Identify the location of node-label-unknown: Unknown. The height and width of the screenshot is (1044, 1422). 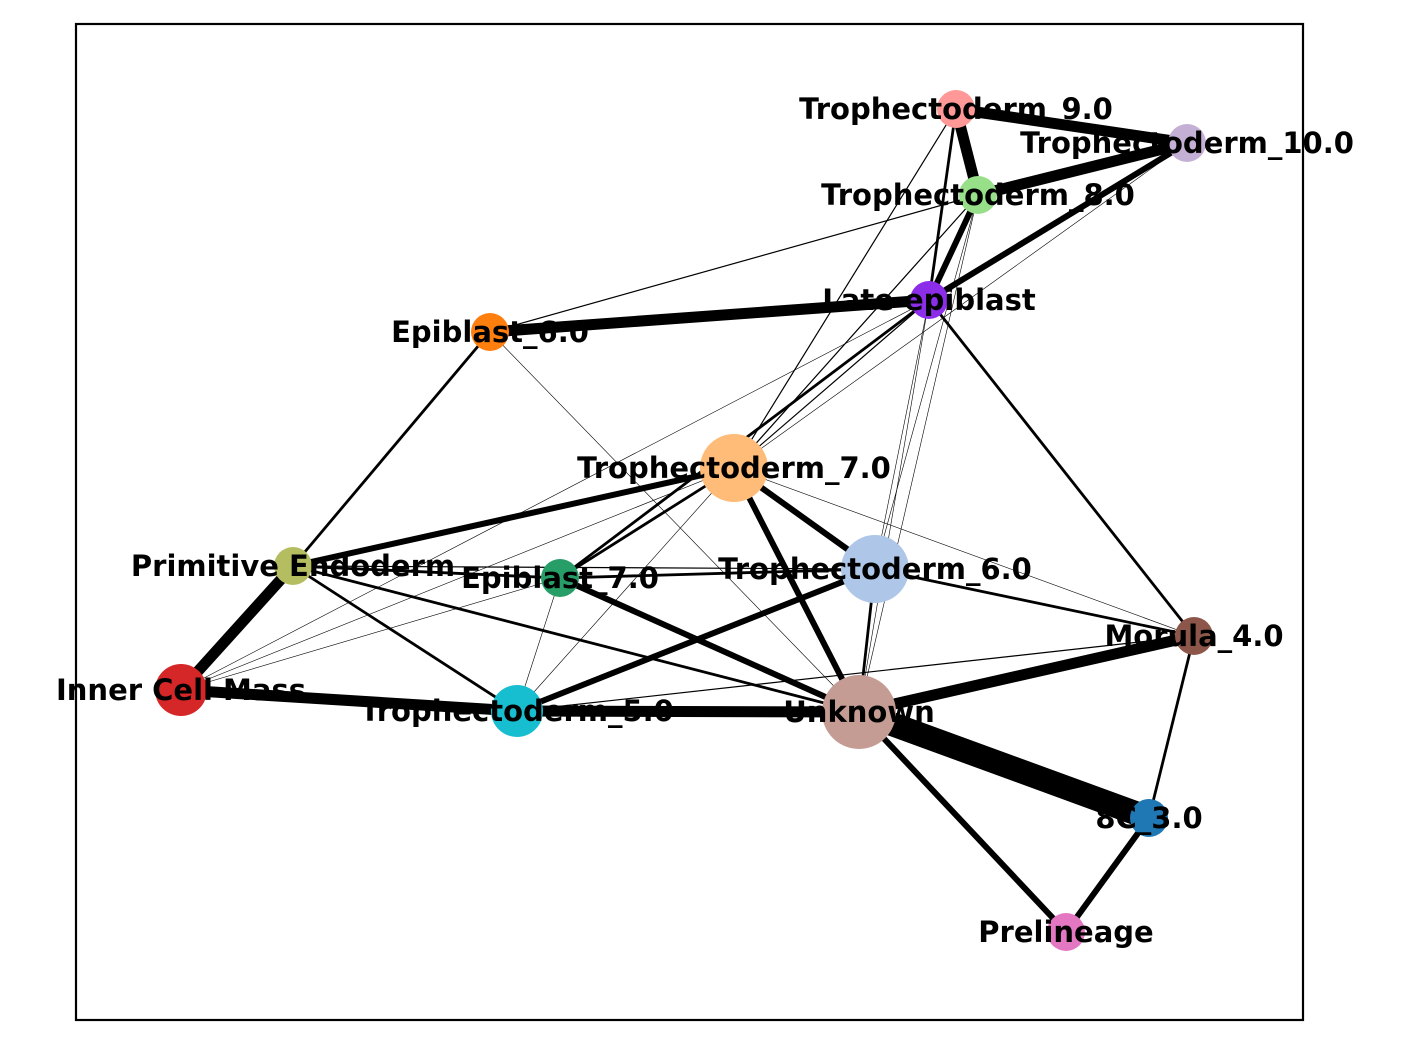
(859, 712).